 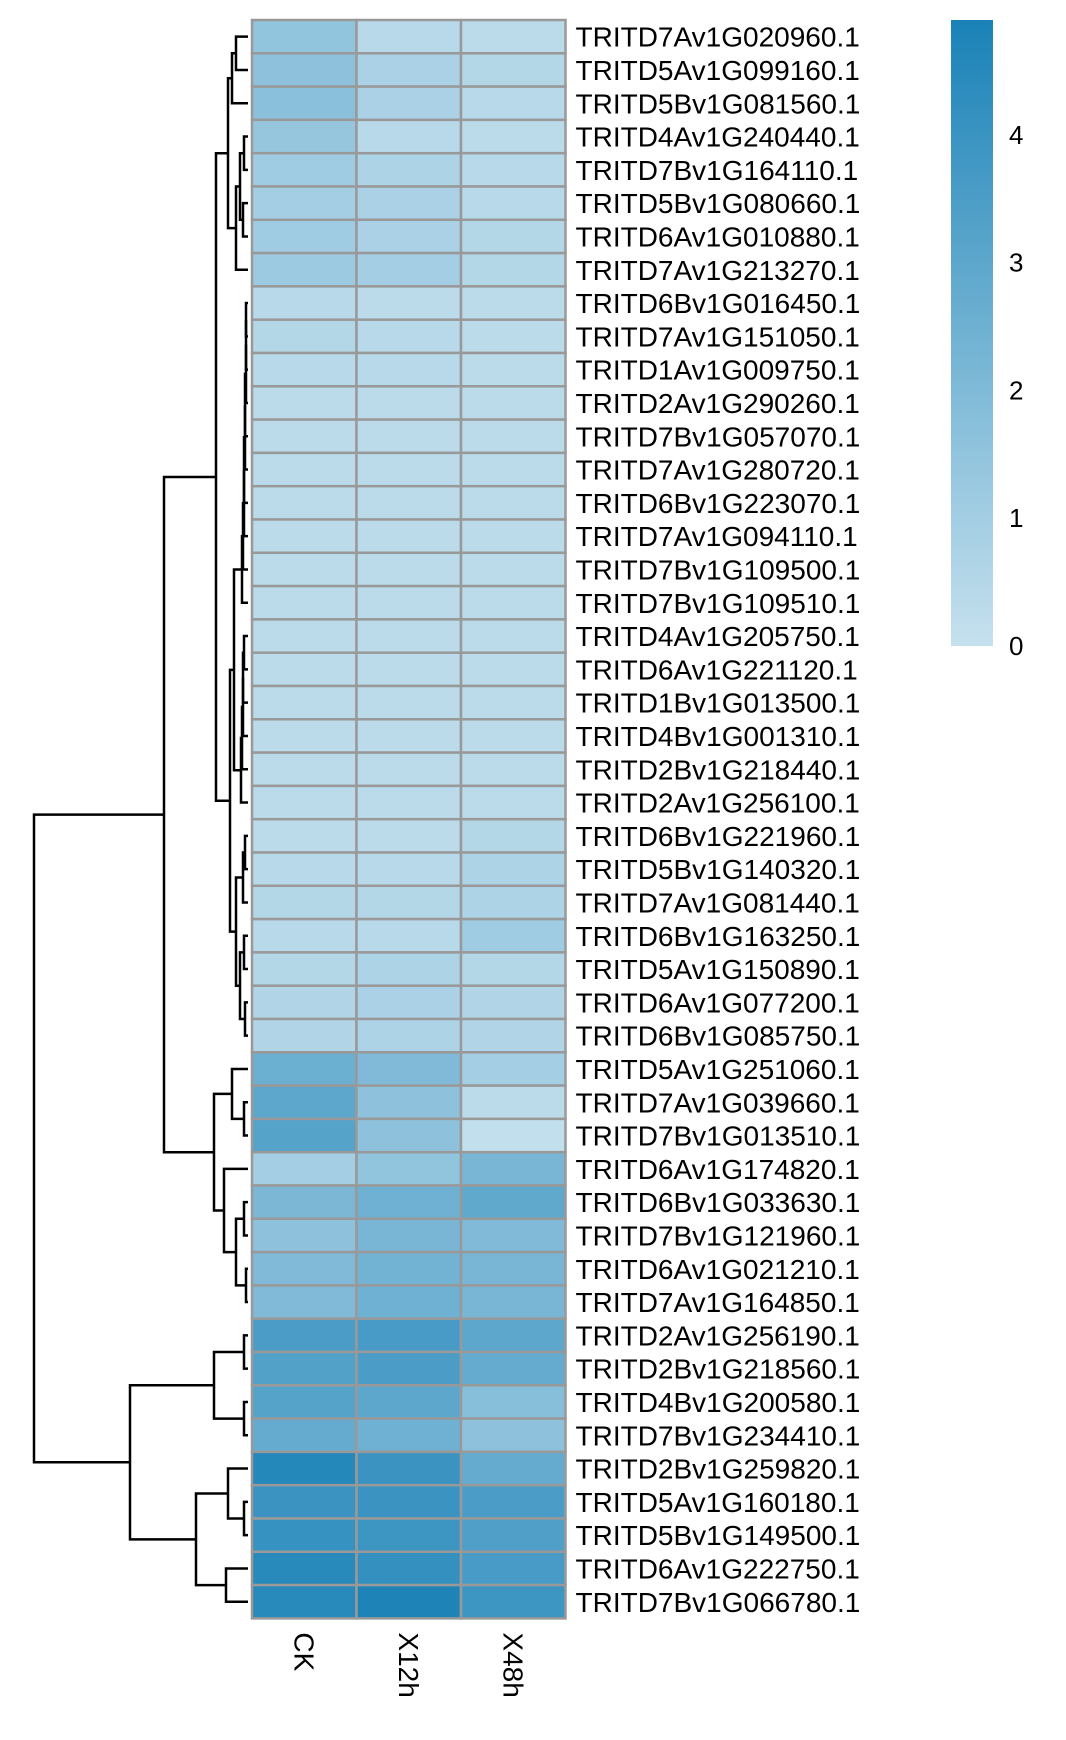 I want to click on legend-tick-label: 1, so click(x=1016, y=518).